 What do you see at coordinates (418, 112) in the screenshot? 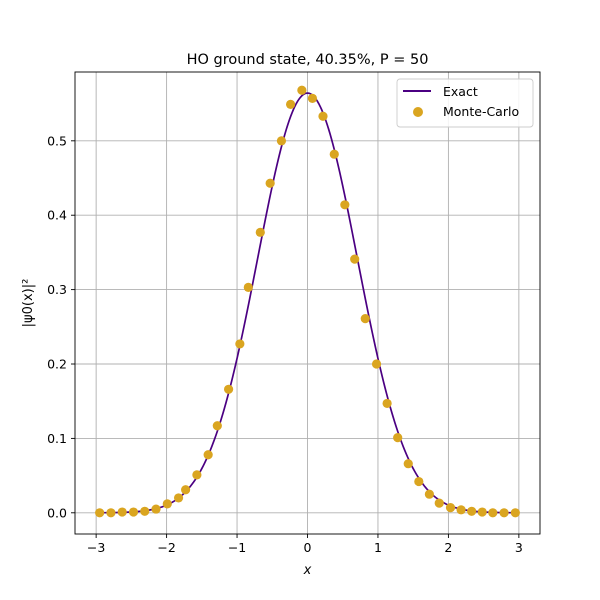
I see `legend-marker-swatch` at bounding box center [418, 112].